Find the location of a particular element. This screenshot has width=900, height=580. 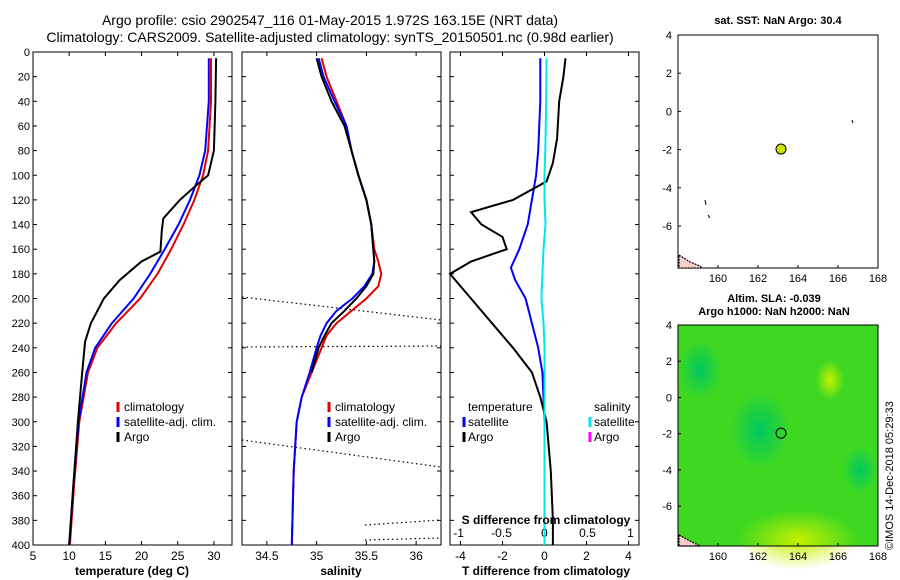

temperature-legend-argo: Argo is located at coordinates (137, 437).